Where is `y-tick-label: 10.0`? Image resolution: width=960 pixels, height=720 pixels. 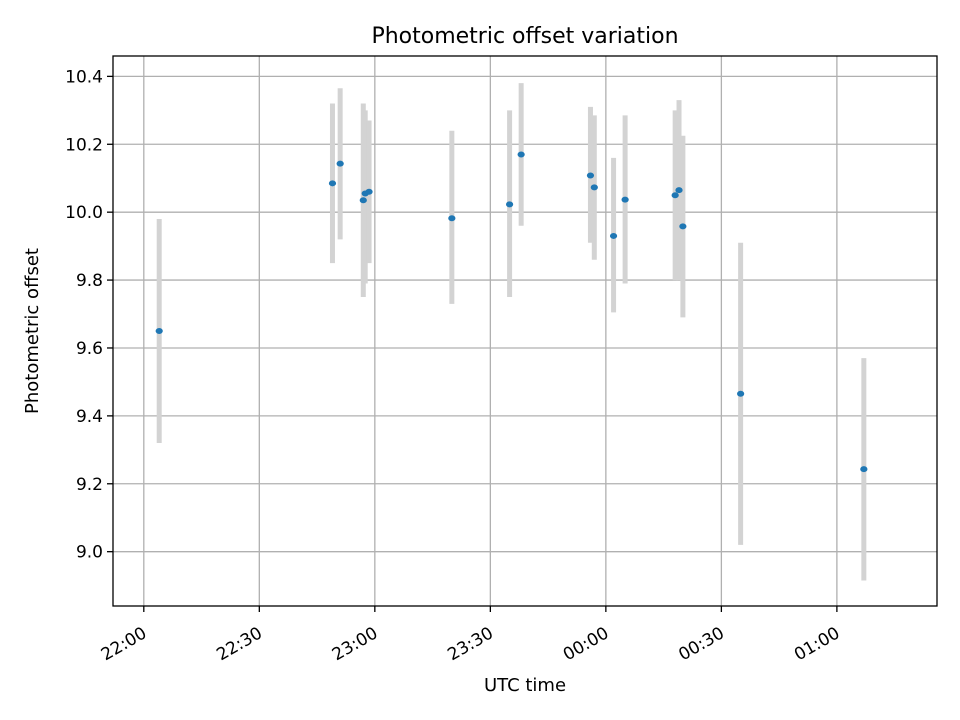
y-tick-label: 10.0 is located at coordinates (84, 213).